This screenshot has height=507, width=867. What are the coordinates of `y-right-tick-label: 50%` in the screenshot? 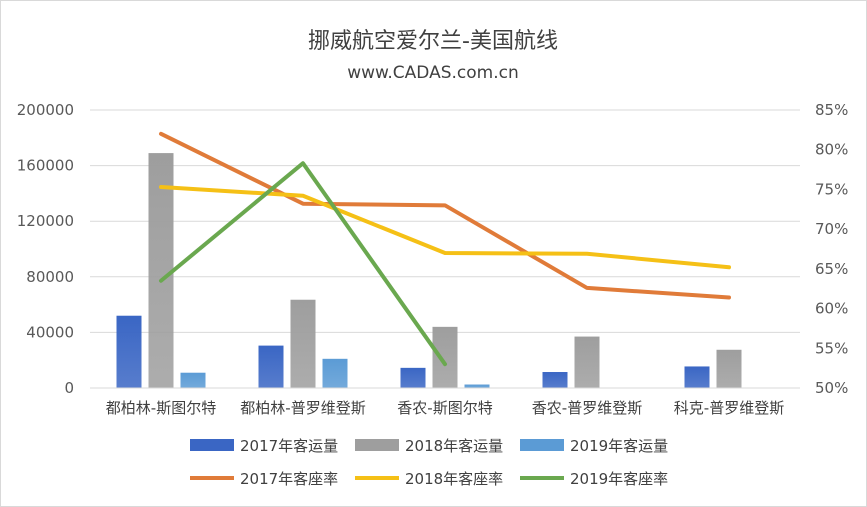 It's located at (831, 388).